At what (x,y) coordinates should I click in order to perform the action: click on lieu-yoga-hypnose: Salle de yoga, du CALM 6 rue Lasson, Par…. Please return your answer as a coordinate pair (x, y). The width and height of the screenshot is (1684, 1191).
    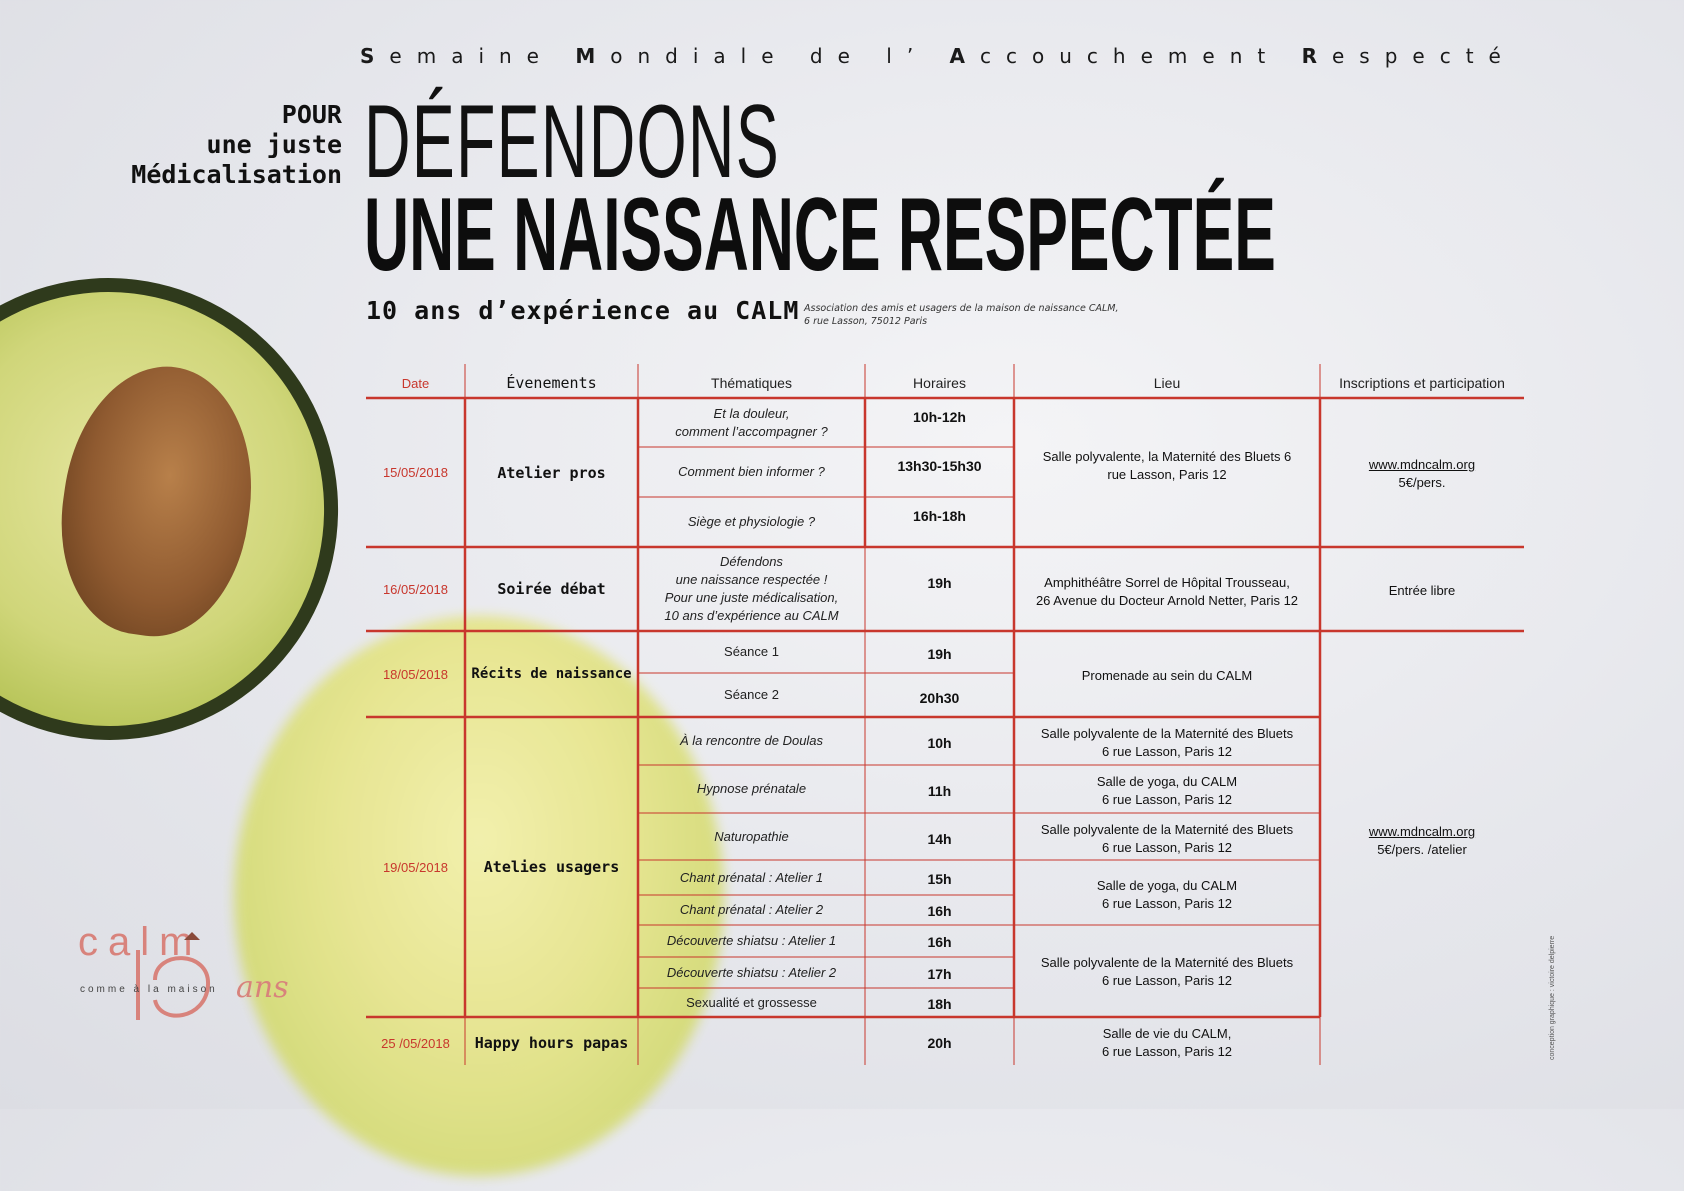
    Looking at the image, I should click on (1167, 791).